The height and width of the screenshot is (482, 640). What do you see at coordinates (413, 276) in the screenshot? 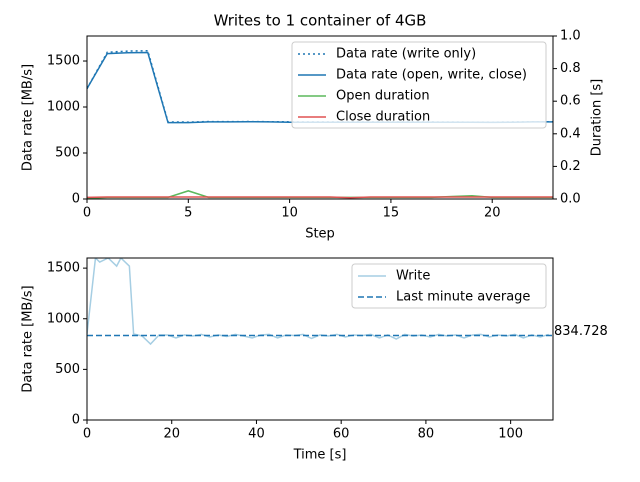
I see `legend-label: Write` at bounding box center [413, 276].